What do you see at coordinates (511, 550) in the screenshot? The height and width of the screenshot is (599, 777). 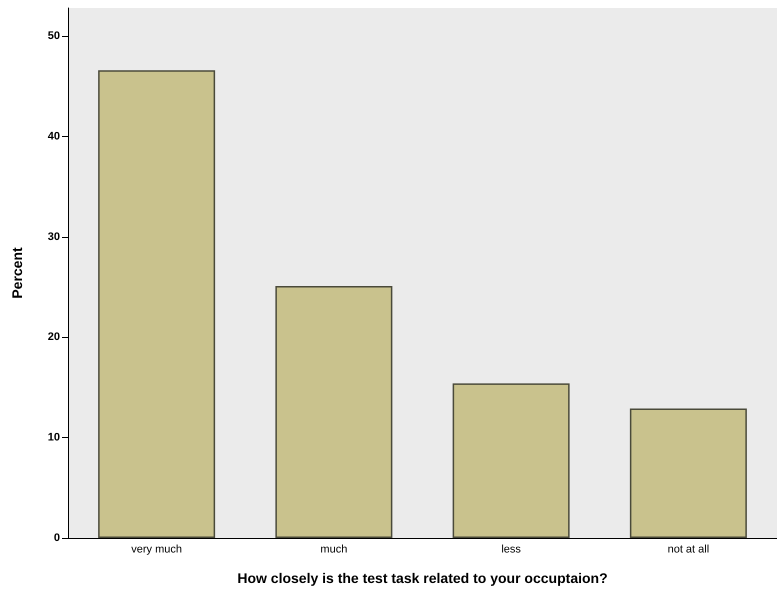 I see `x-tick-label: less` at bounding box center [511, 550].